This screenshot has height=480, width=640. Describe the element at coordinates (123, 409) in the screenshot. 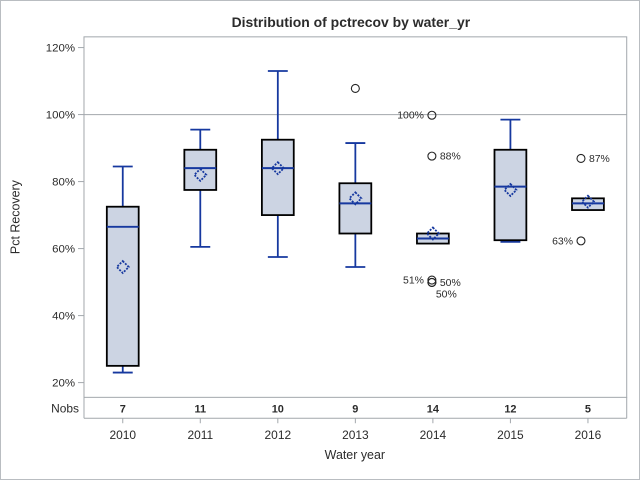

I see `nobs-value-2010: 7` at that location.